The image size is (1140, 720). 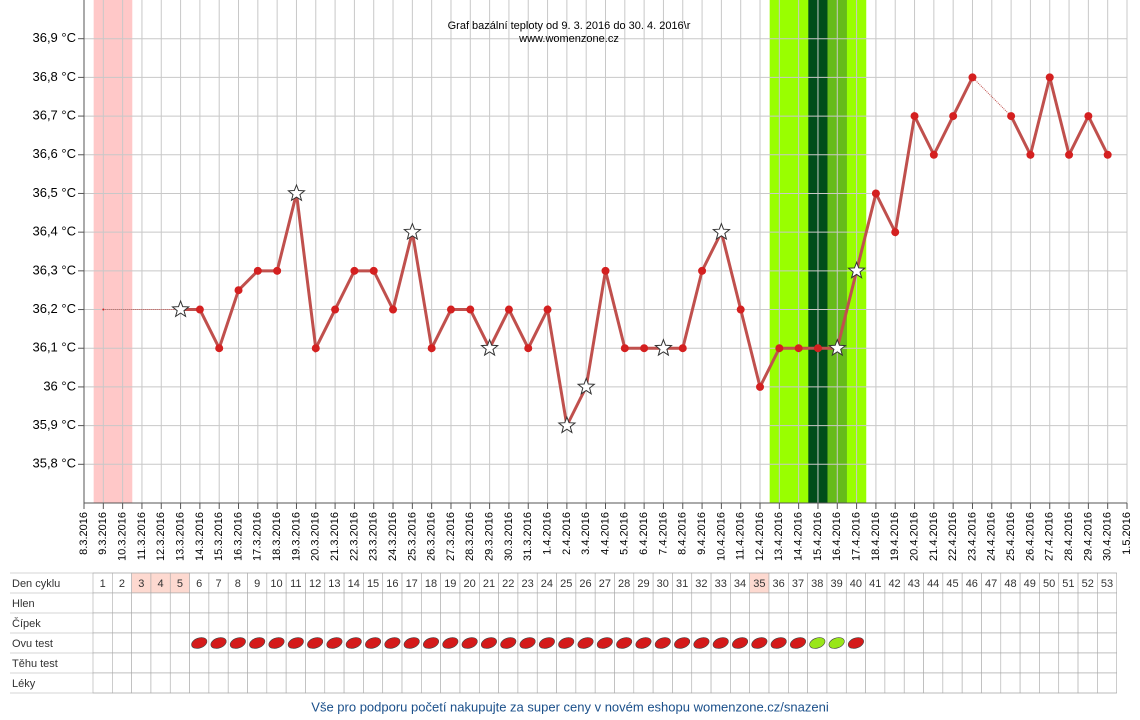 What do you see at coordinates (644, 533) in the screenshot?
I see `x-tick-label: 6.4.2016` at bounding box center [644, 533].